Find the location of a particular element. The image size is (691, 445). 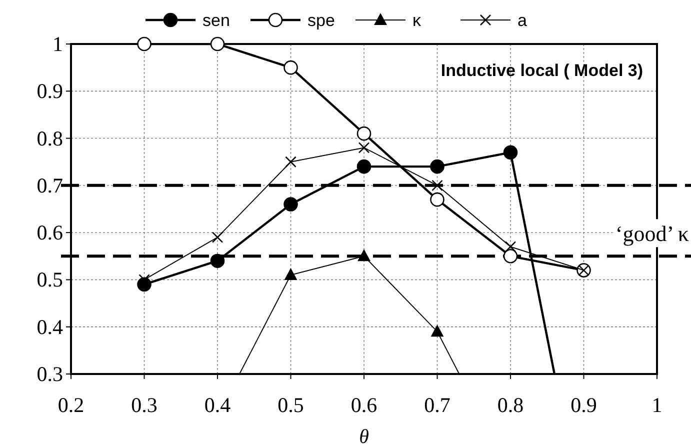

x-tick-label: 0.5 is located at coordinates (291, 405).